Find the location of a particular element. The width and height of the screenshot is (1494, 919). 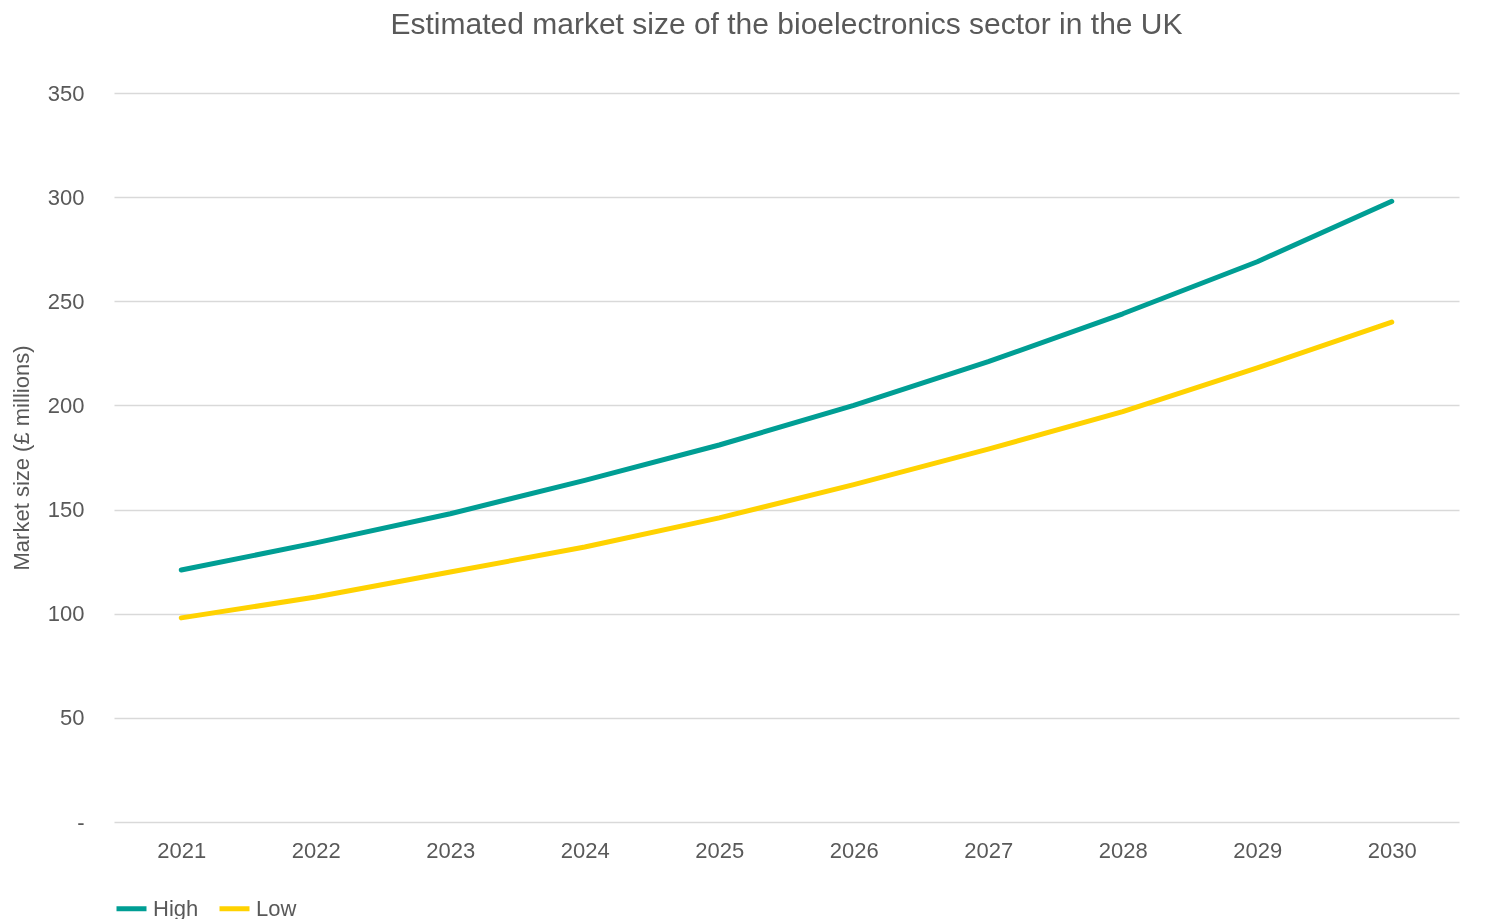

y-tick-label: 250 is located at coordinates (66, 301).